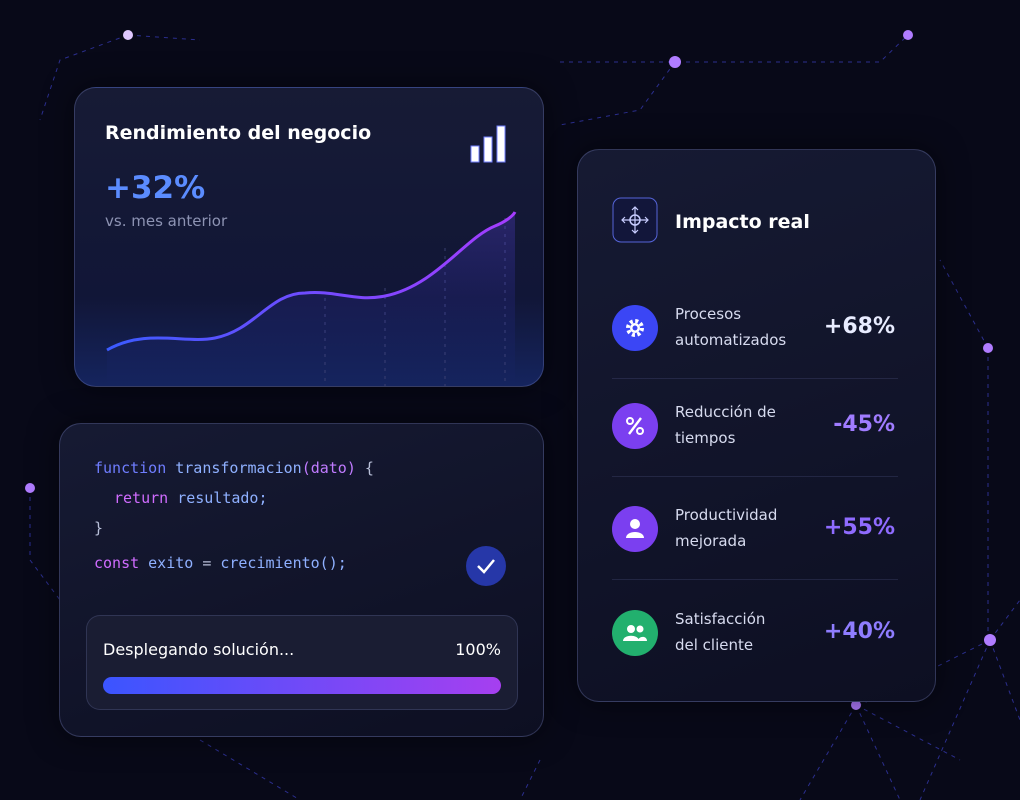 Image resolution: width=1020 pixels, height=800 pixels. I want to click on item-label: tiempos, so click(705, 438).